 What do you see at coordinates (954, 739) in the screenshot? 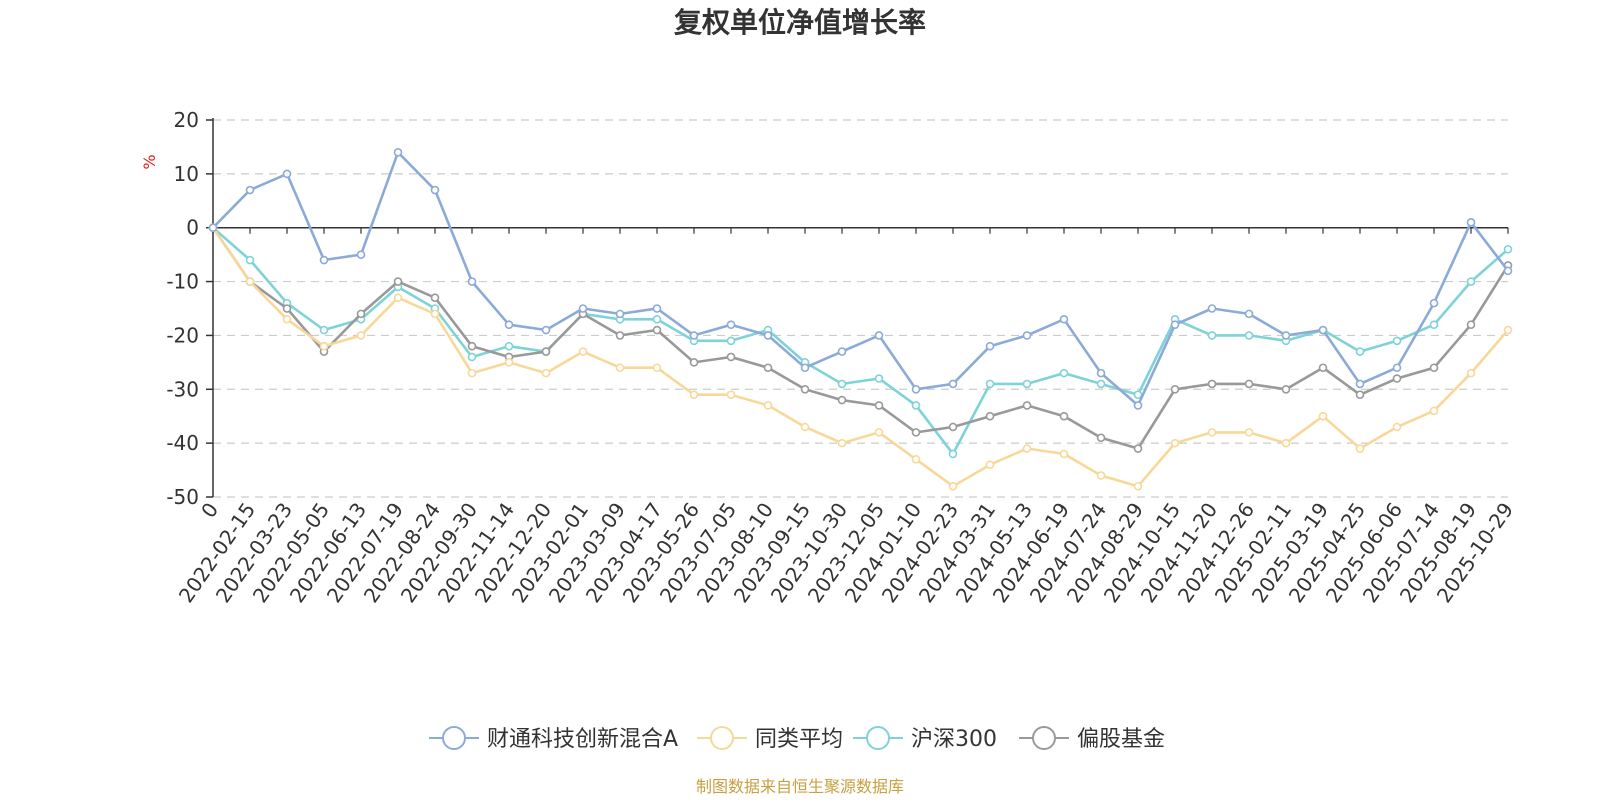
I see `legend-label: 沪深300` at bounding box center [954, 739].